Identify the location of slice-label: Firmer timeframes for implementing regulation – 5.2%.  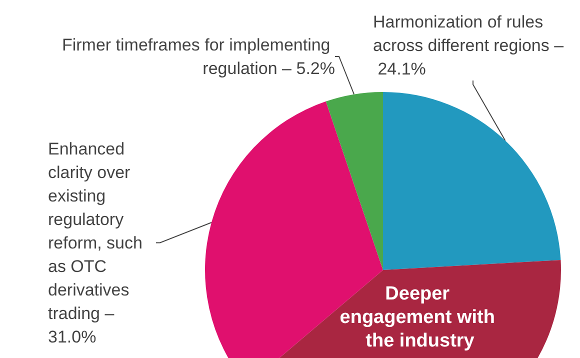
(198, 56).